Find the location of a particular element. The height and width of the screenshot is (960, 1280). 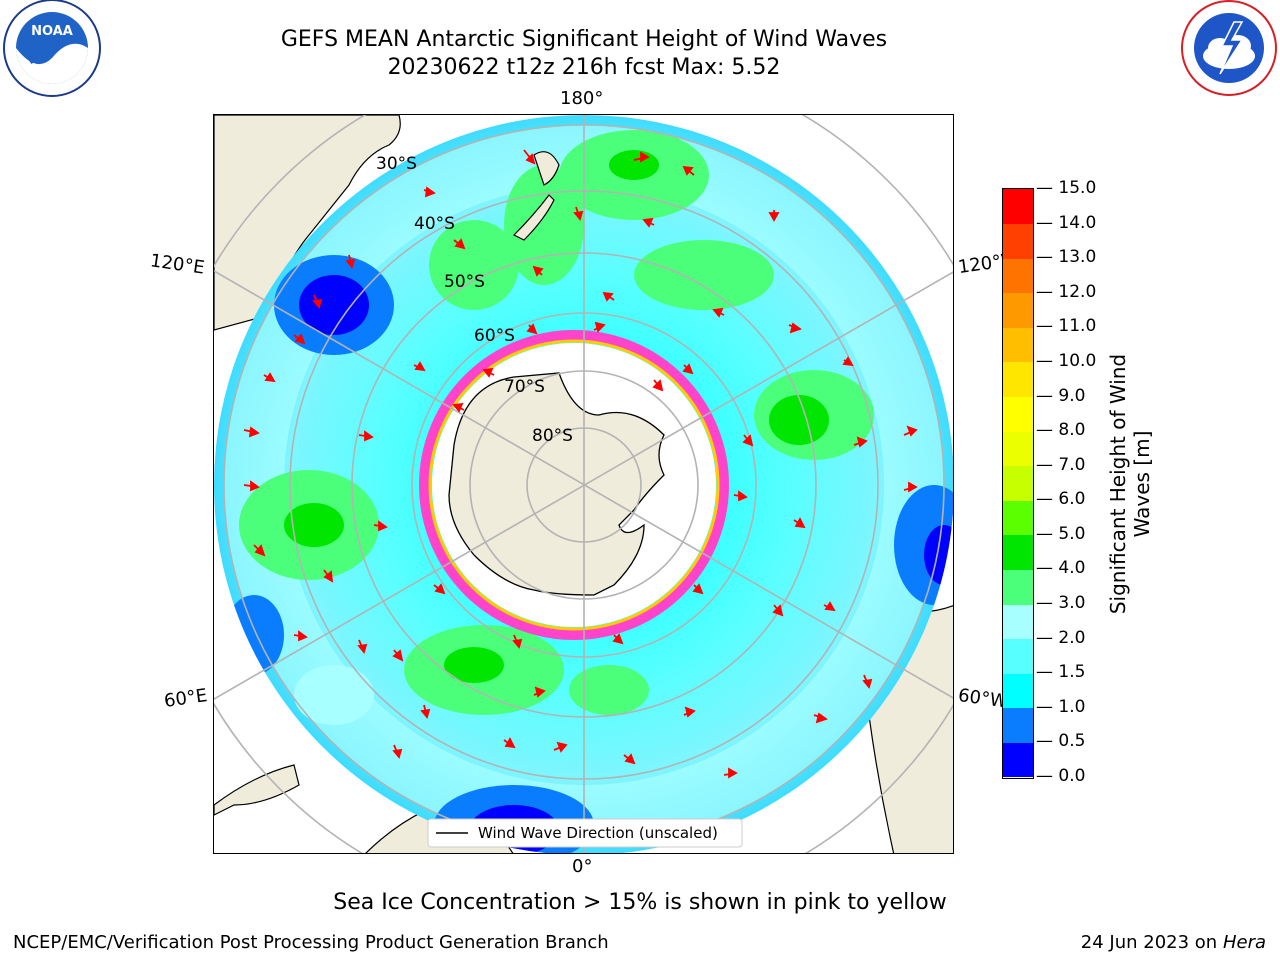

colorbar-tick-label: — 8.0 is located at coordinates (1061, 430).